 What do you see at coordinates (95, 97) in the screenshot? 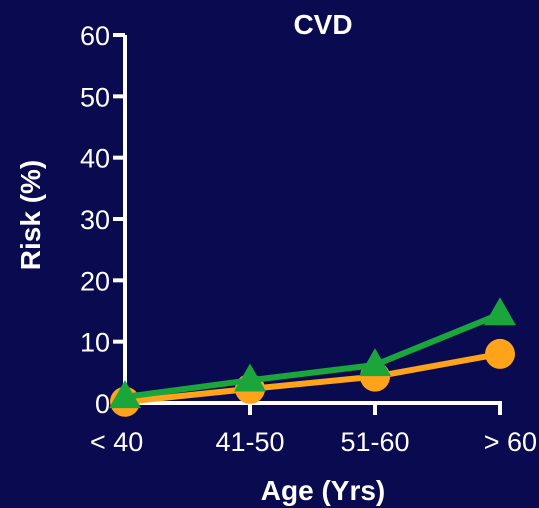
I see `y-tick-label: 50` at bounding box center [95, 97].